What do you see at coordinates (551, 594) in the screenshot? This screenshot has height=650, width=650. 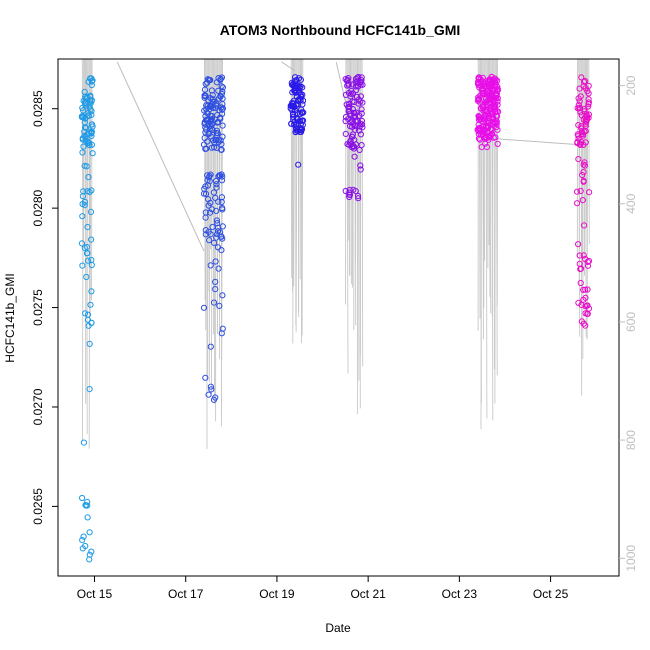 I see `x-tick-label: Oct 25` at bounding box center [551, 594].